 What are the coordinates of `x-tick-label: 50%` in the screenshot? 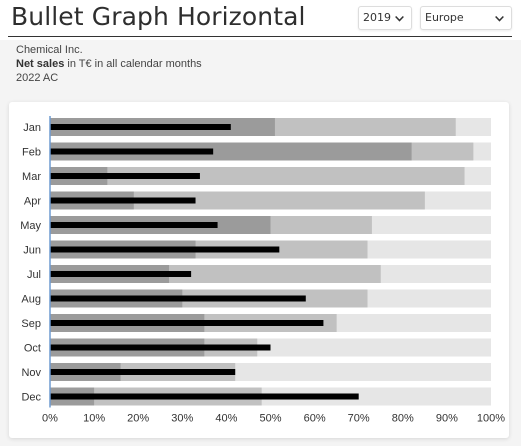 It's located at (270, 419).